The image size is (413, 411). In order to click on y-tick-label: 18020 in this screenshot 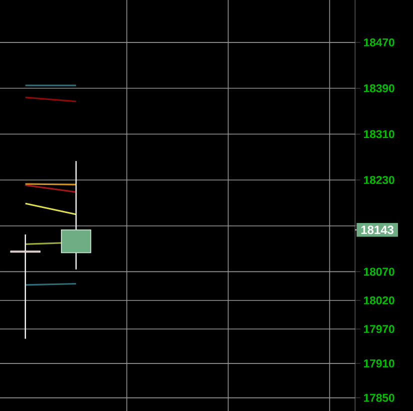, I will do `click(379, 300)`.